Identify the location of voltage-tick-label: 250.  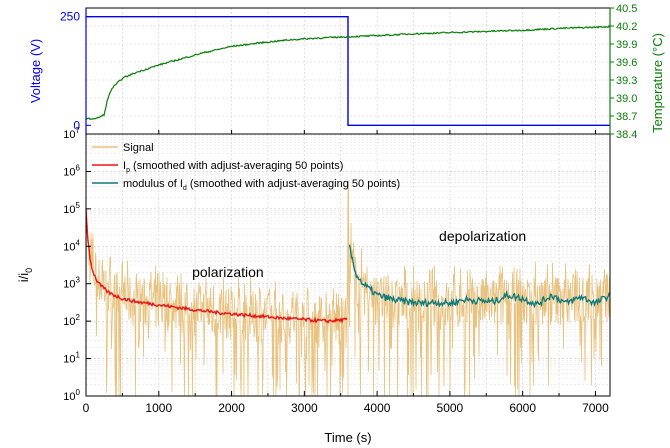
(70, 17).